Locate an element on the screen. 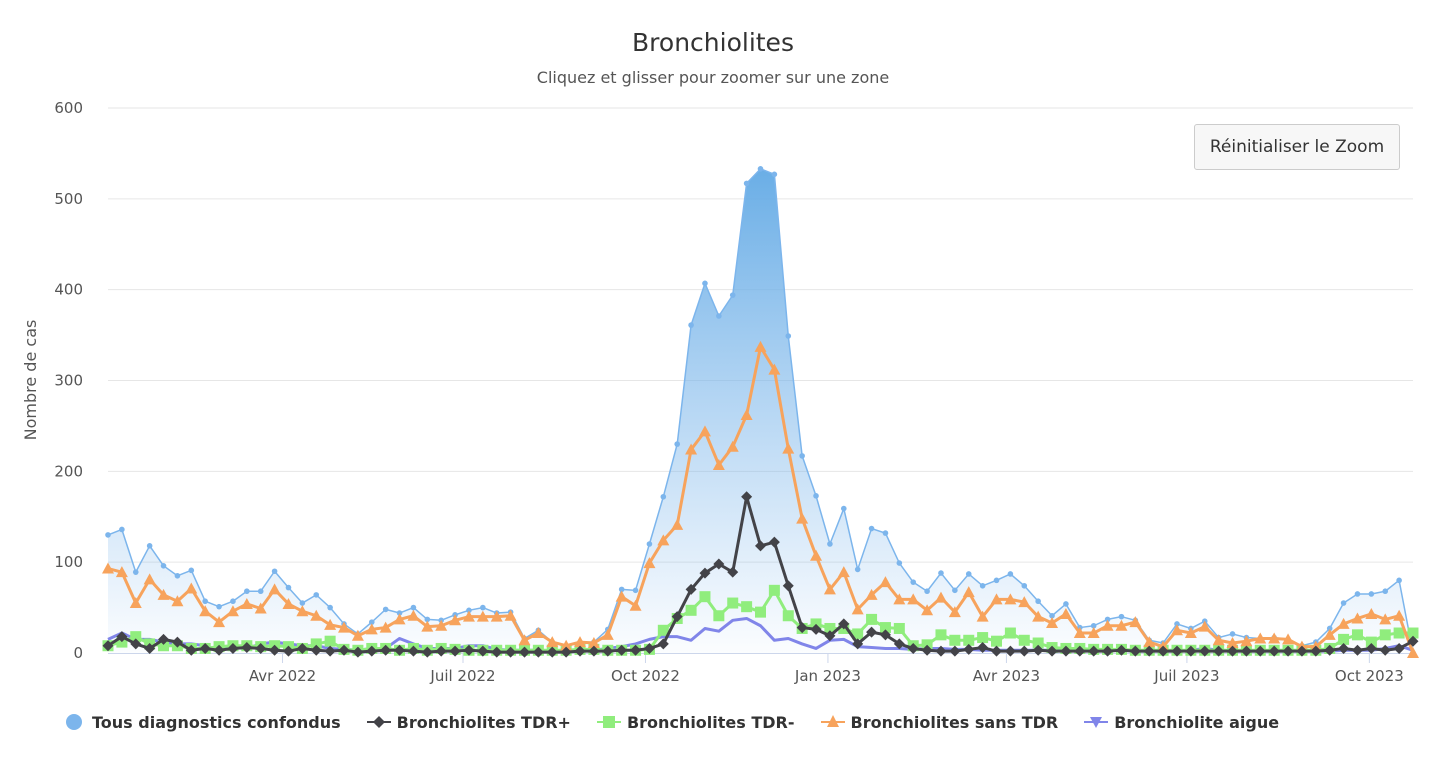 This screenshot has height=779, width=1446. y-tick-label: 300 is located at coordinates (68, 381).